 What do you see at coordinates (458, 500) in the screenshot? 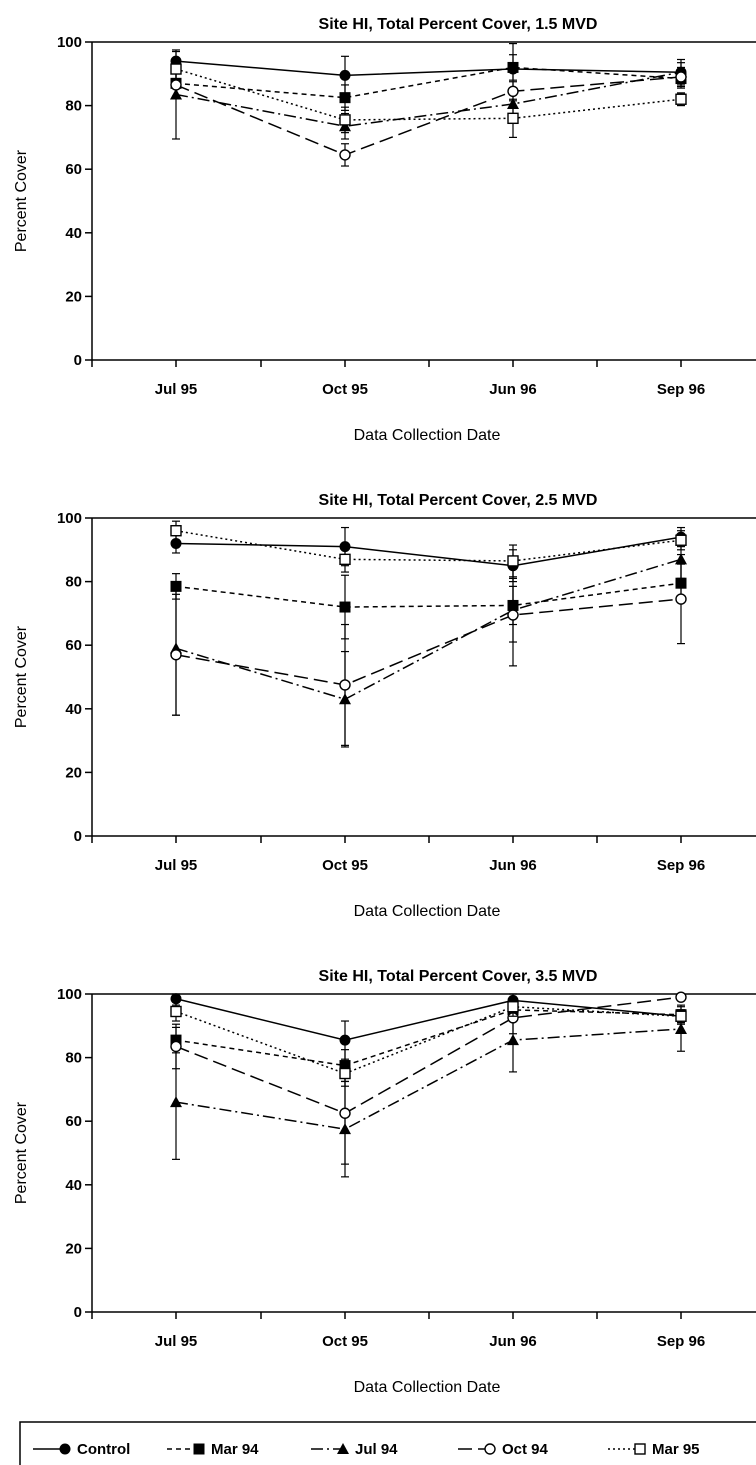
I see `chart-title: Site HI, Total Percent Cover, 2.5 MVD` at bounding box center [458, 500].